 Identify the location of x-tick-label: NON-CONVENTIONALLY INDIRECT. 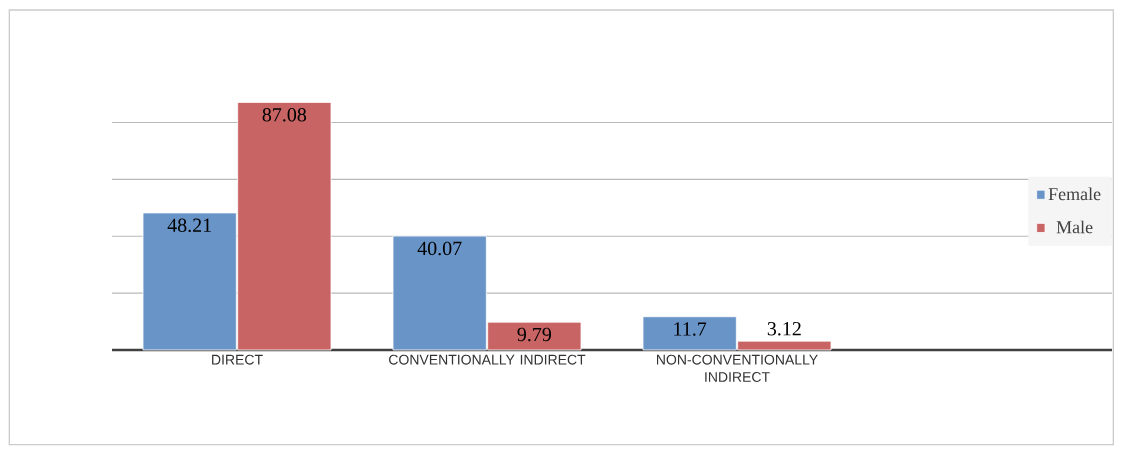
(737, 368).